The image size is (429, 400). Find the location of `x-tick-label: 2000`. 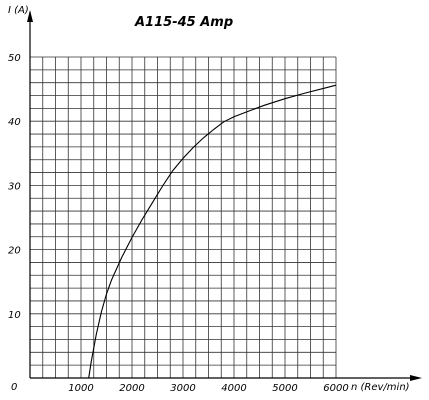

x-tick-label: 2000 is located at coordinates (131, 388).